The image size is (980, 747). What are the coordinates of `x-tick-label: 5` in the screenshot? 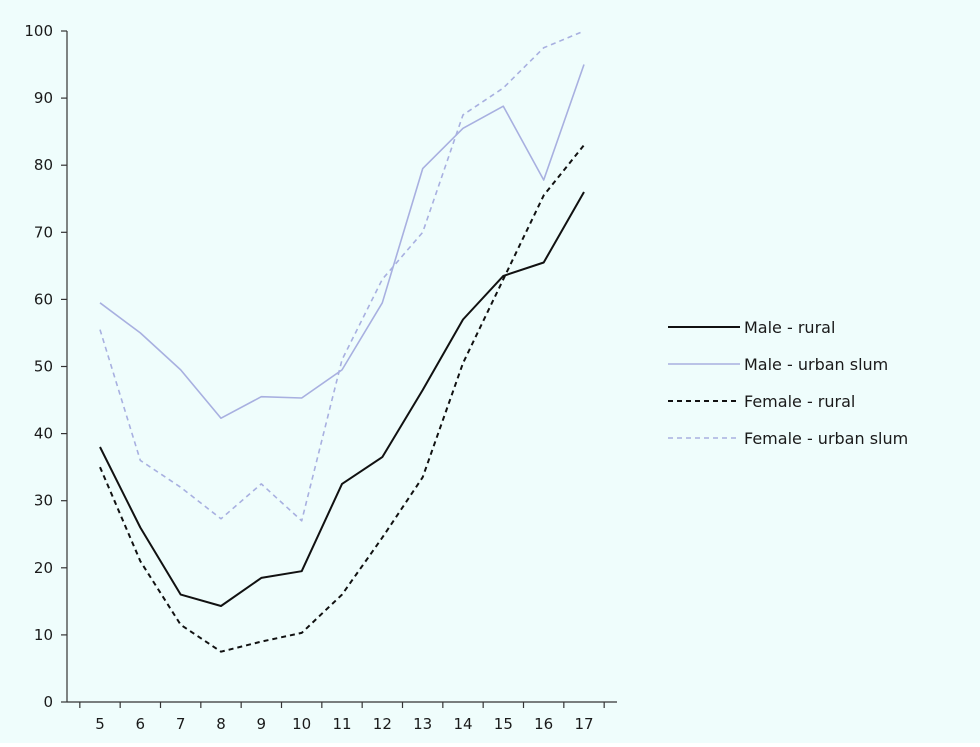 It's located at (100, 724).